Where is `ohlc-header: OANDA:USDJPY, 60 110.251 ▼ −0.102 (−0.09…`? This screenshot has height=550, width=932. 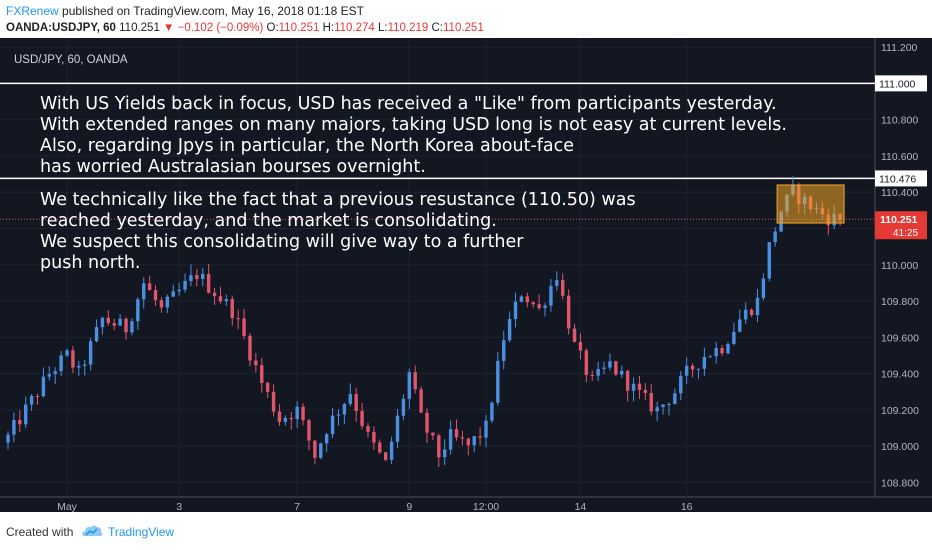 ohlc-header: OANDA:USDJPY, 60 110.251 ▼ −0.102 (−0.09… is located at coordinates (245, 28).